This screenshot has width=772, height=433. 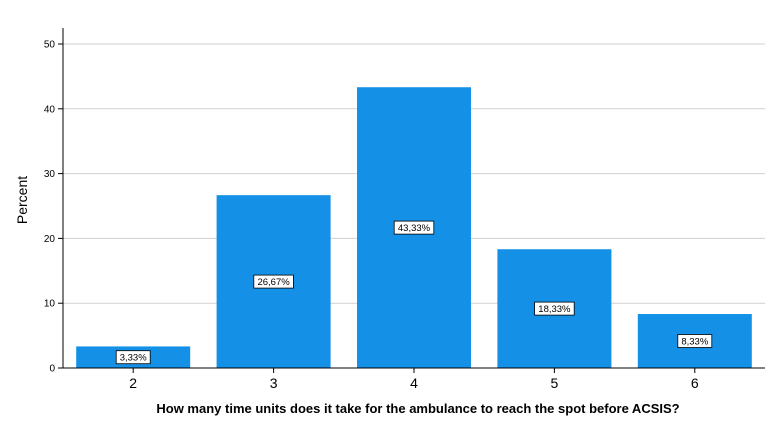 I want to click on data-label: 3,33%, so click(x=133, y=358).